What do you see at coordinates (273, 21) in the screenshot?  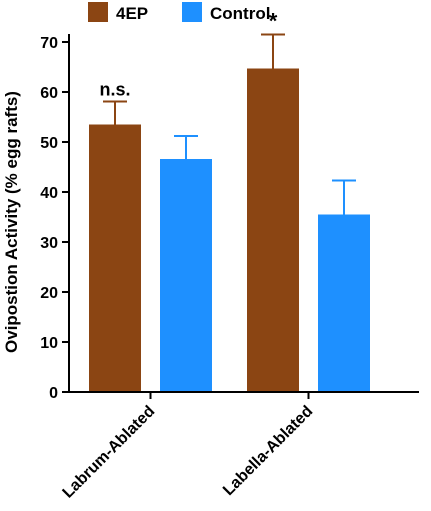 I see `significance-label: *` at bounding box center [273, 21].